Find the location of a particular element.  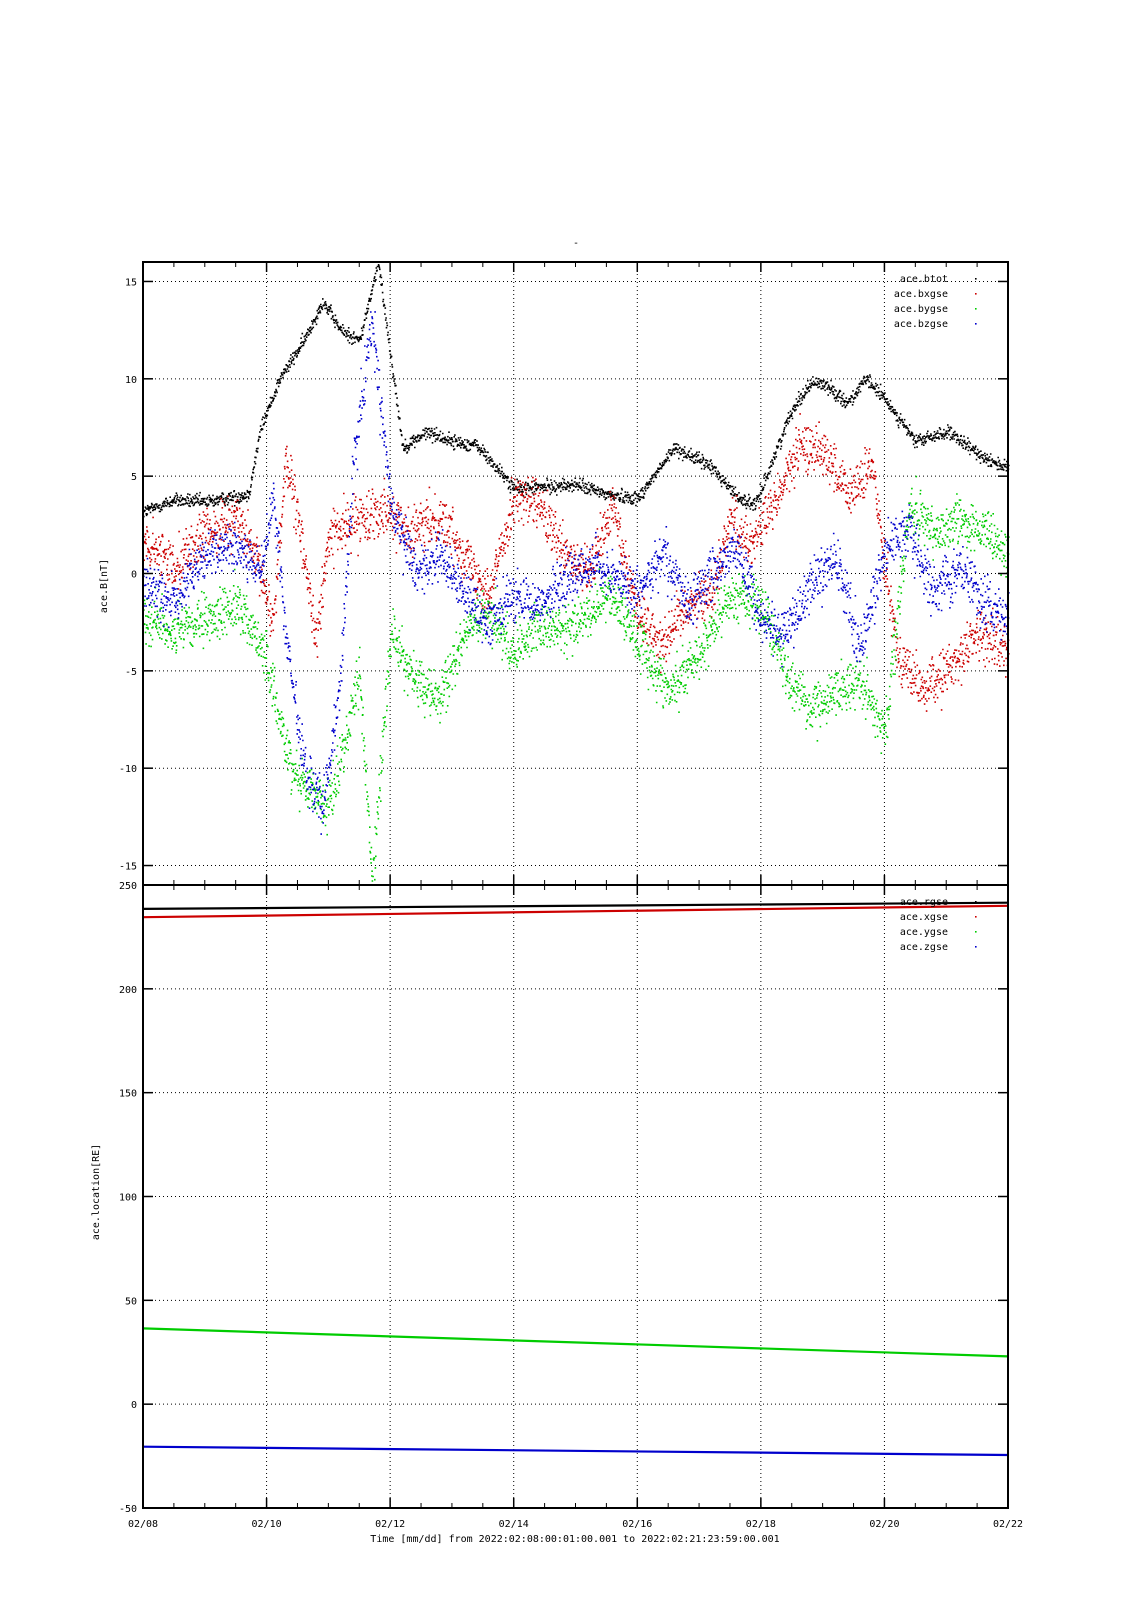

figure-title: - is located at coordinates (576, 243).